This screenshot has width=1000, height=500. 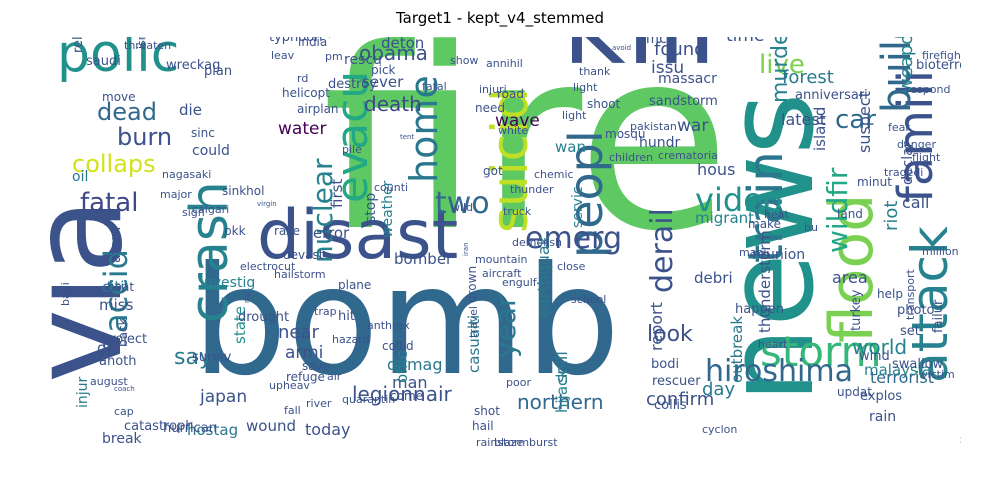 What do you see at coordinates (235, 231) in the screenshot?
I see `word-pkk: pkk` at bounding box center [235, 231].